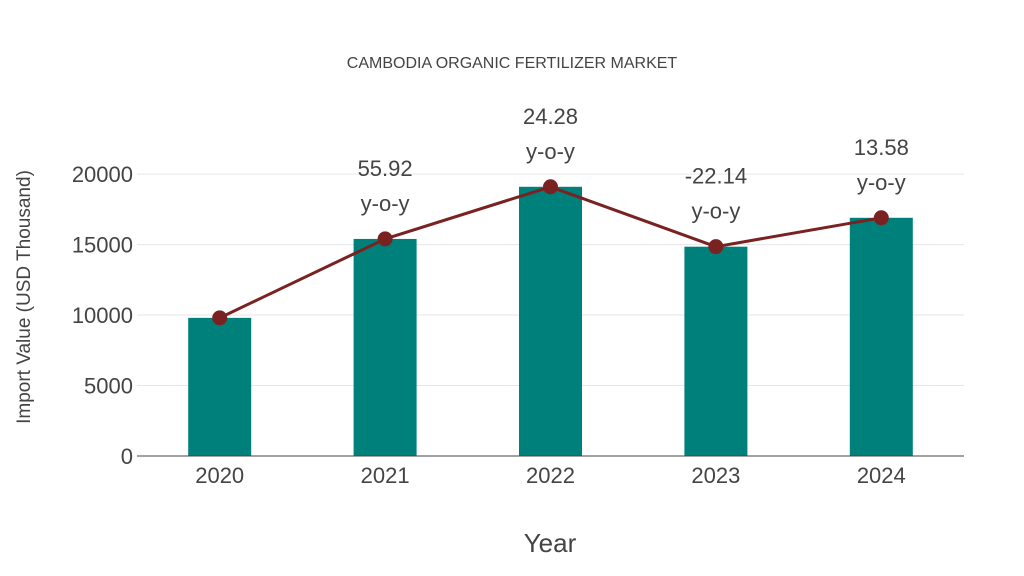 Image resolution: width=1024 pixels, height=576 pixels. What do you see at coordinates (127, 456) in the screenshot?
I see `y-tick-label: 0` at bounding box center [127, 456].